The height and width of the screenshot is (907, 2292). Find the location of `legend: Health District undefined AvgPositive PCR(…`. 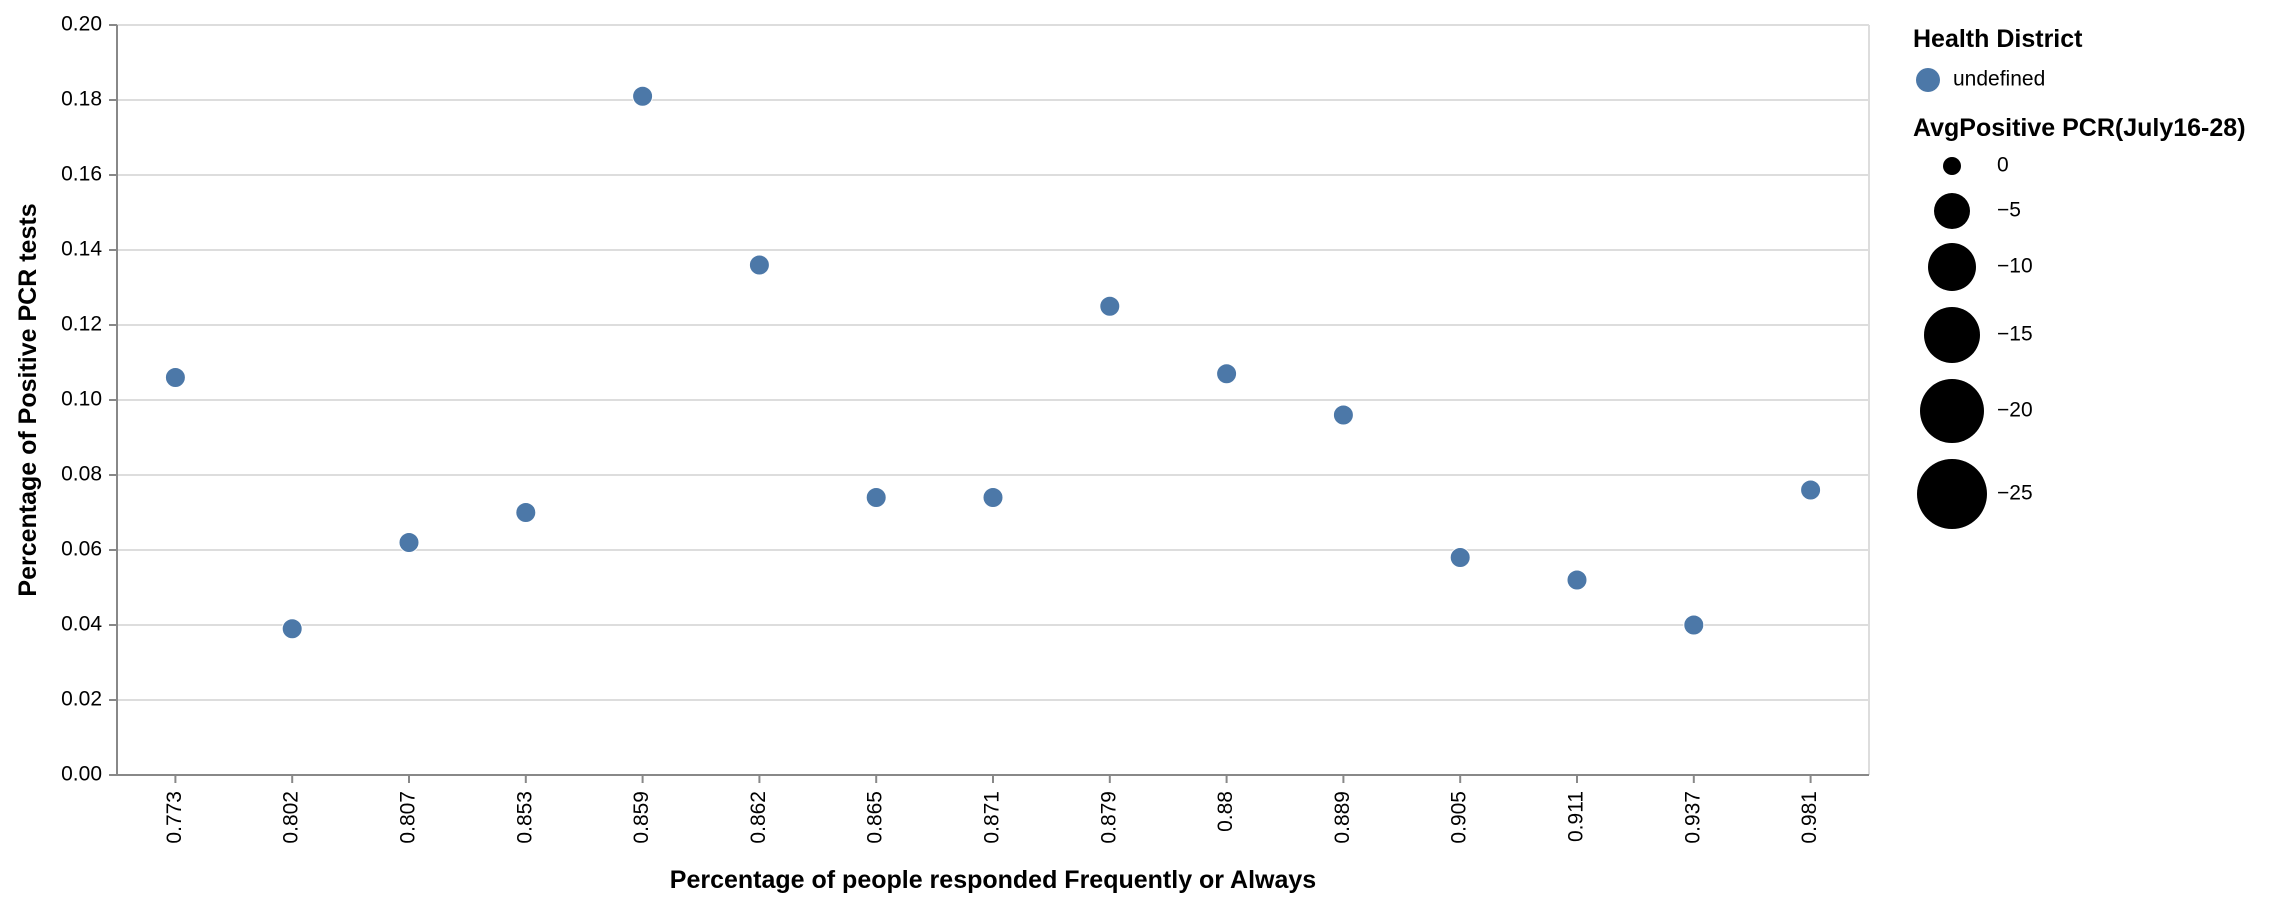

legend: Health District undefined AvgPositive PCR(… is located at coordinates (2079, 277).